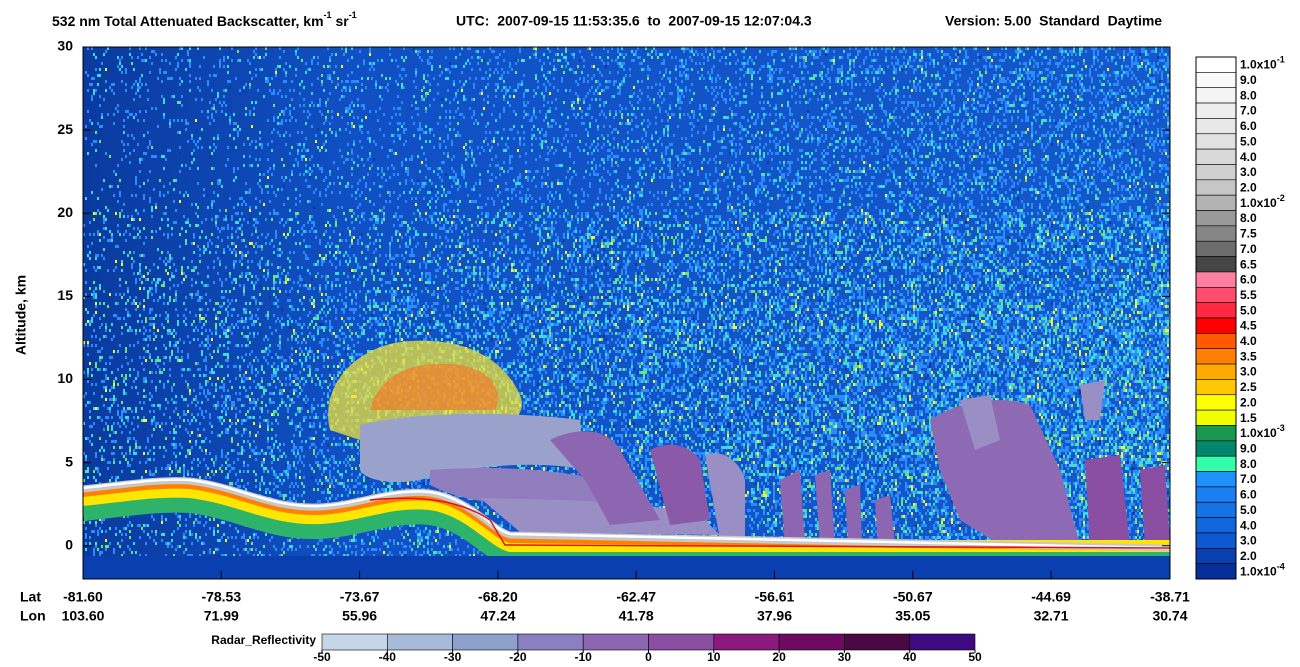  Describe the element at coordinates (845, 657) in the screenshot. I see `radar-tick-label: 30` at that location.